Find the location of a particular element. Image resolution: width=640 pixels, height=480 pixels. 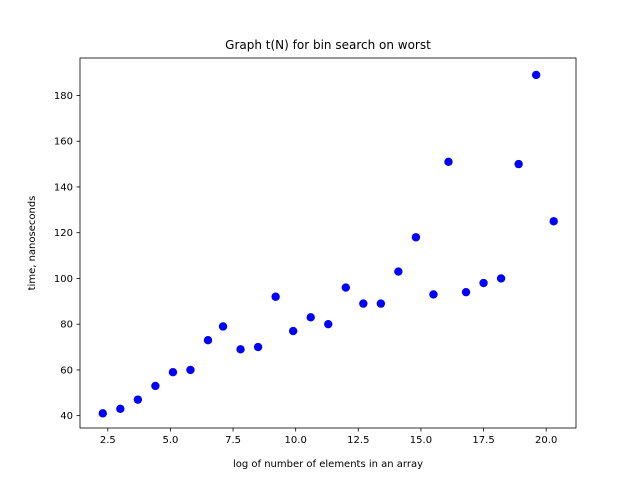

x-axis-label: log of number of elements in an array is located at coordinates (328, 464).